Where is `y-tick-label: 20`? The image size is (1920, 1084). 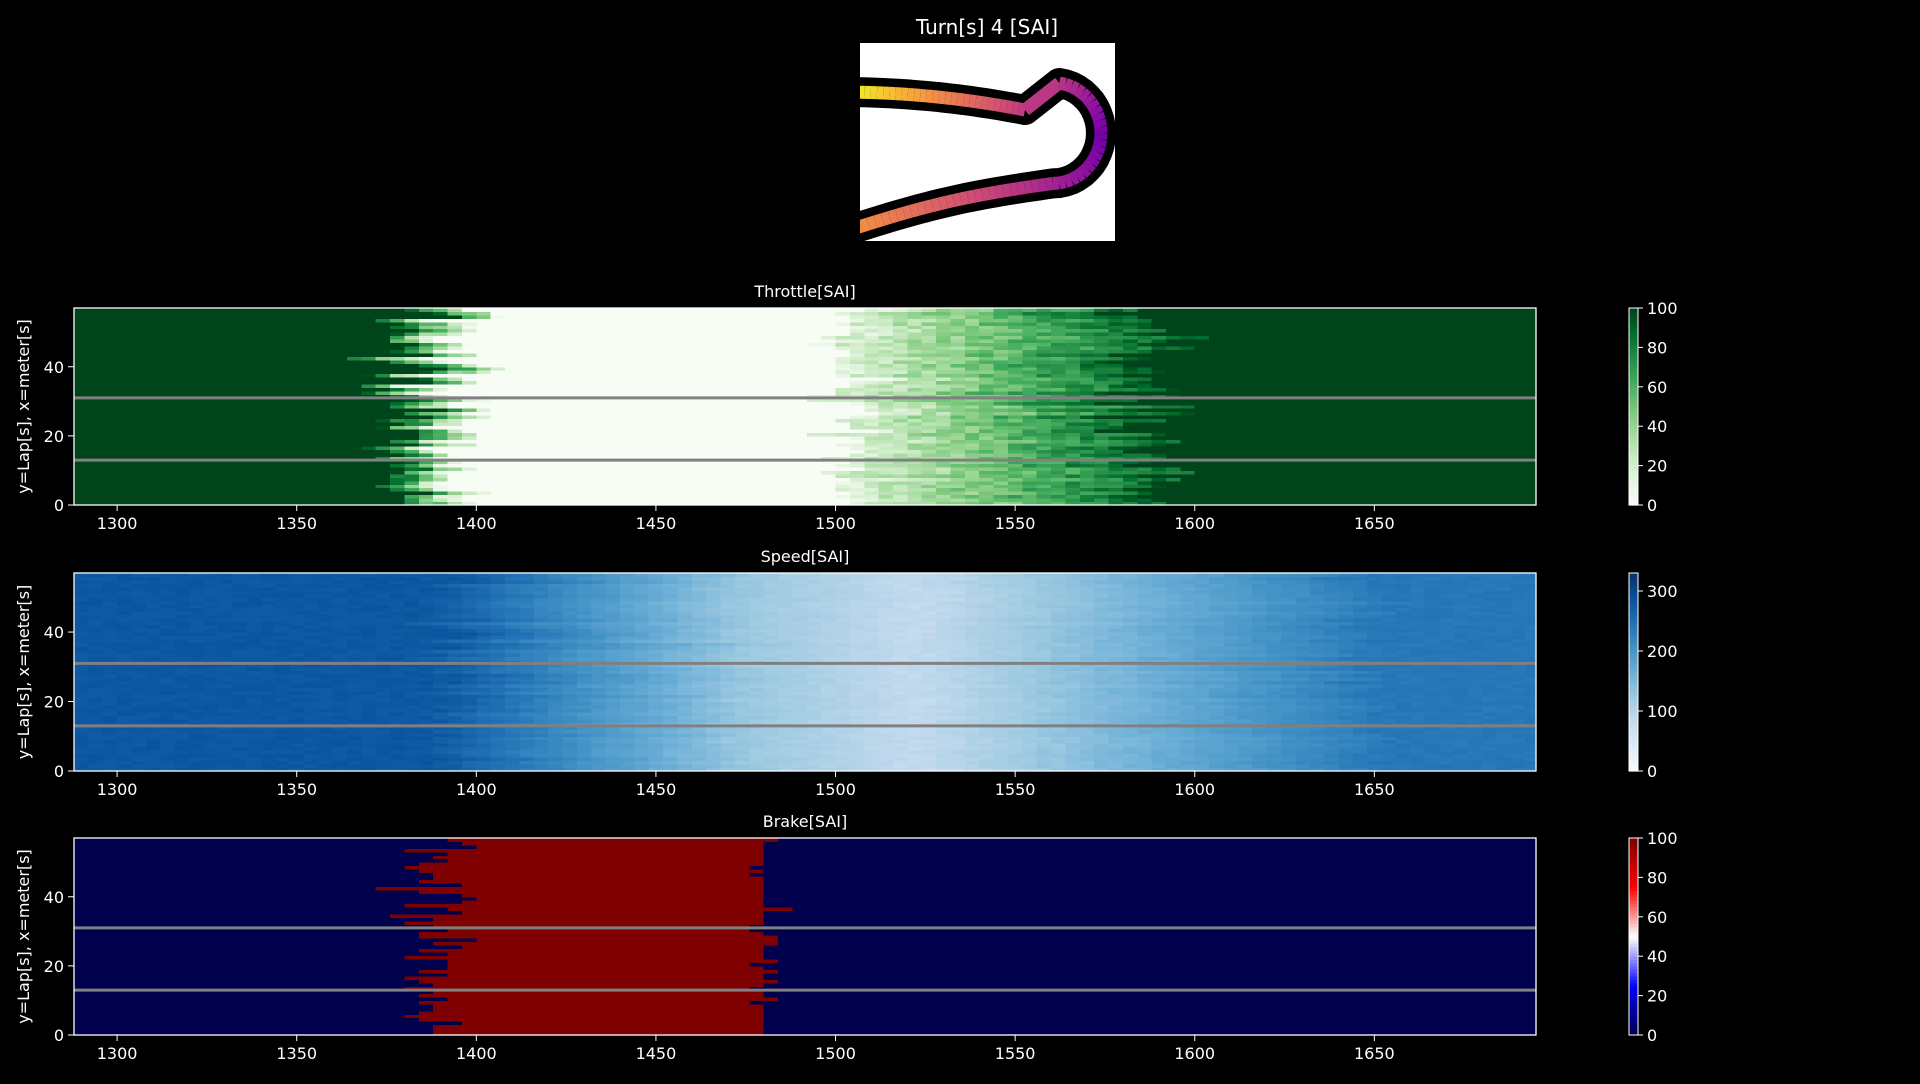
y-tick-label: 20 is located at coordinates (54, 436).